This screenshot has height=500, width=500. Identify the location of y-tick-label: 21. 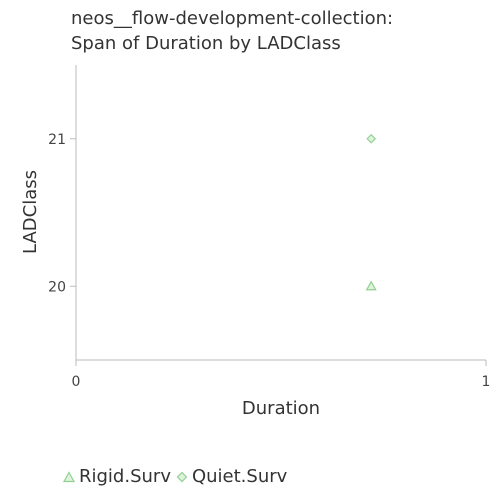
(57, 140).